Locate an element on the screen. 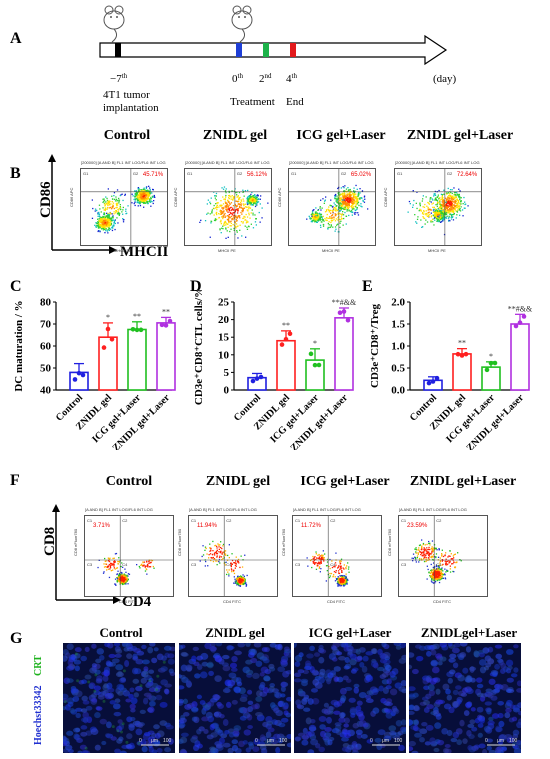 The image size is (550, 759). f-percentage: 23.59% is located at coordinates (417, 526).